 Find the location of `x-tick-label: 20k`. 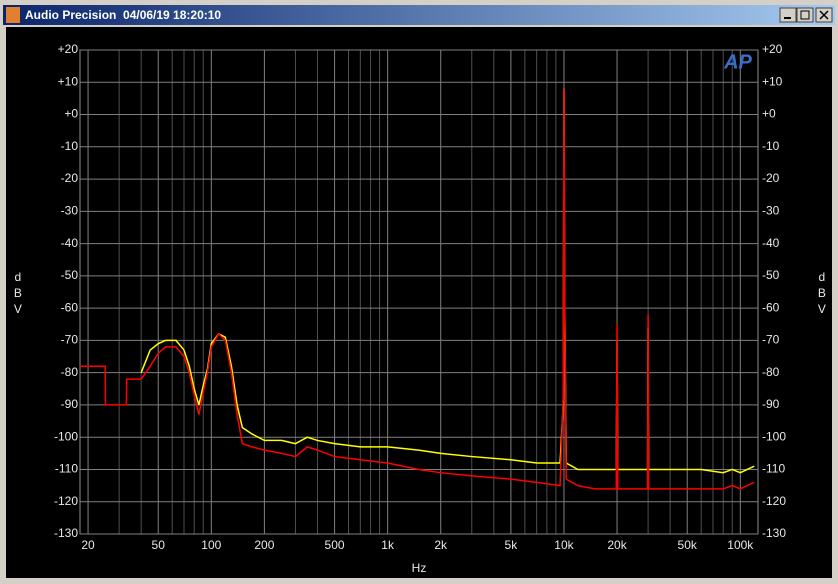

x-tick-label: 20k is located at coordinates (617, 545).